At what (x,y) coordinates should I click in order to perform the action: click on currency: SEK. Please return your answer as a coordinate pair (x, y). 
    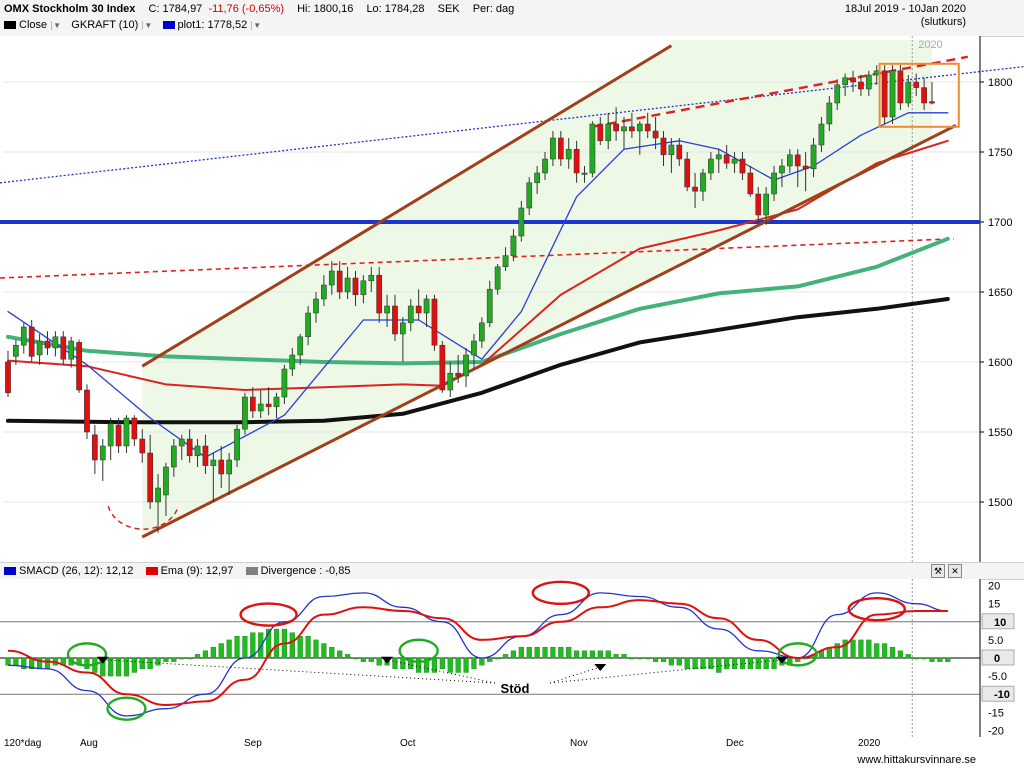
    Looking at the image, I should click on (448, 9).